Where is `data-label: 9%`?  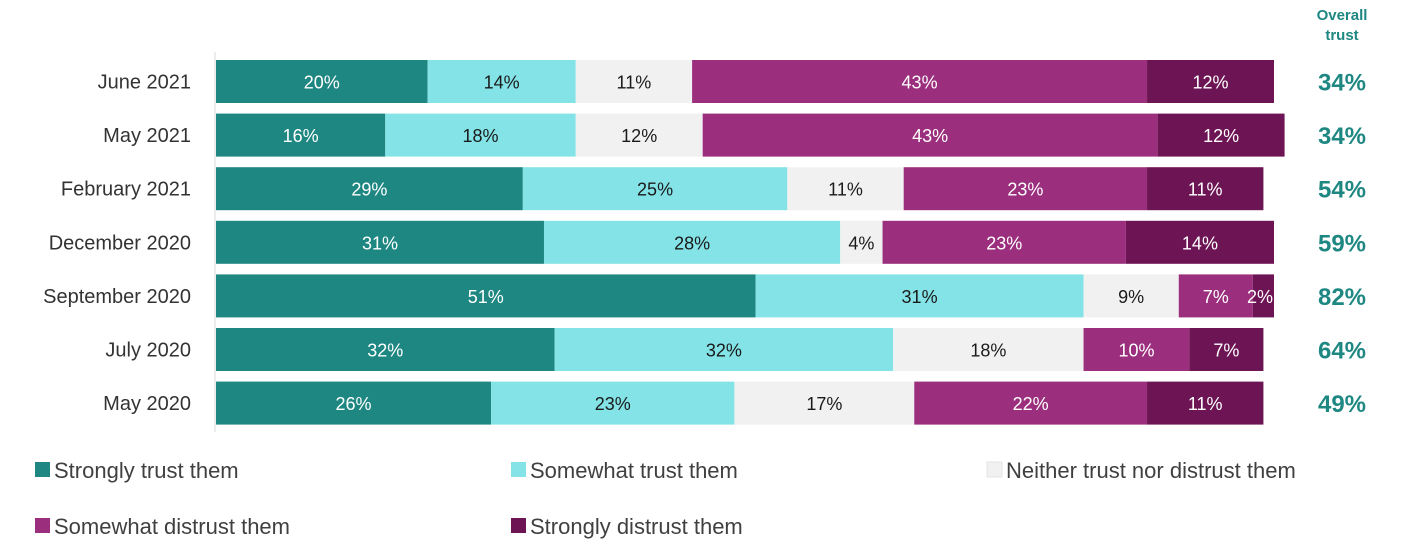
data-label: 9% is located at coordinates (1131, 297).